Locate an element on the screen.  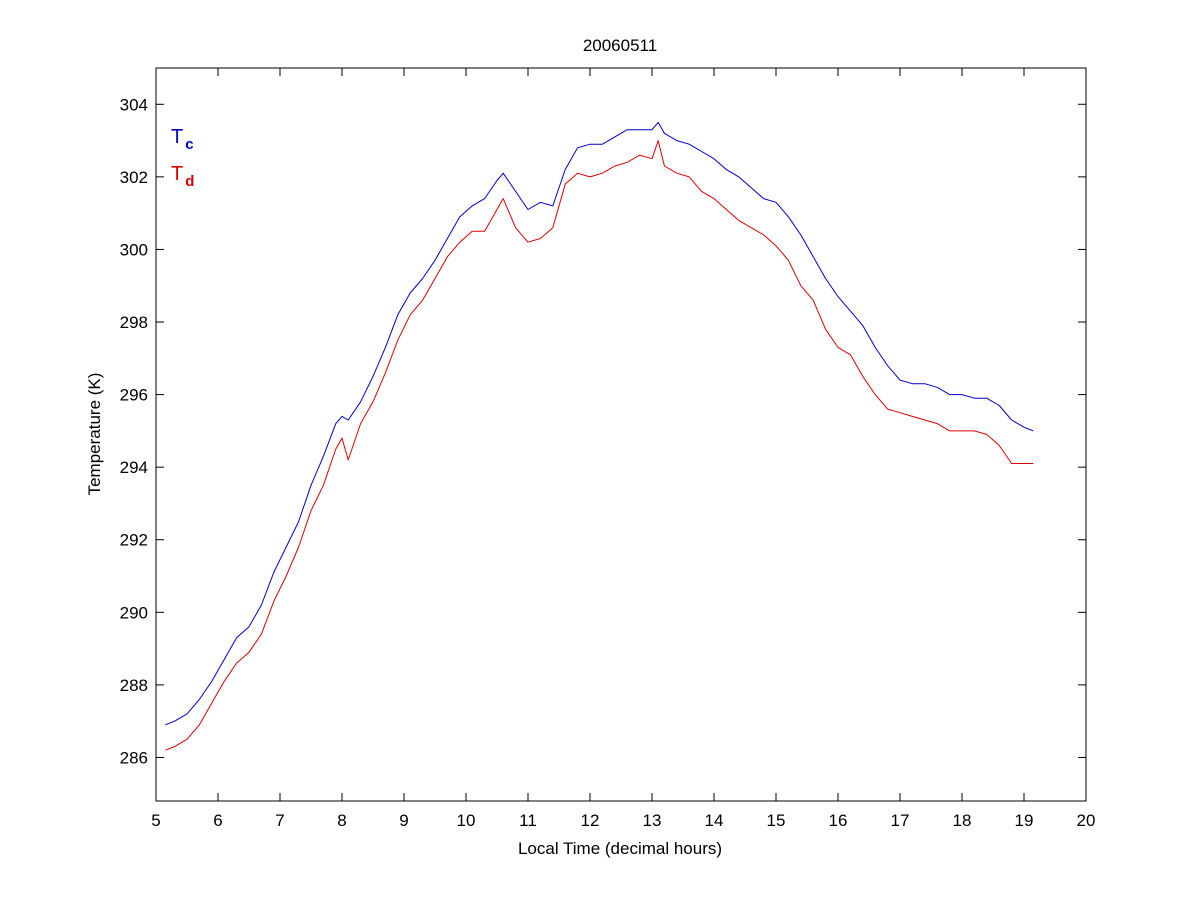
x-tick-label: 18 is located at coordinates (962, 820).